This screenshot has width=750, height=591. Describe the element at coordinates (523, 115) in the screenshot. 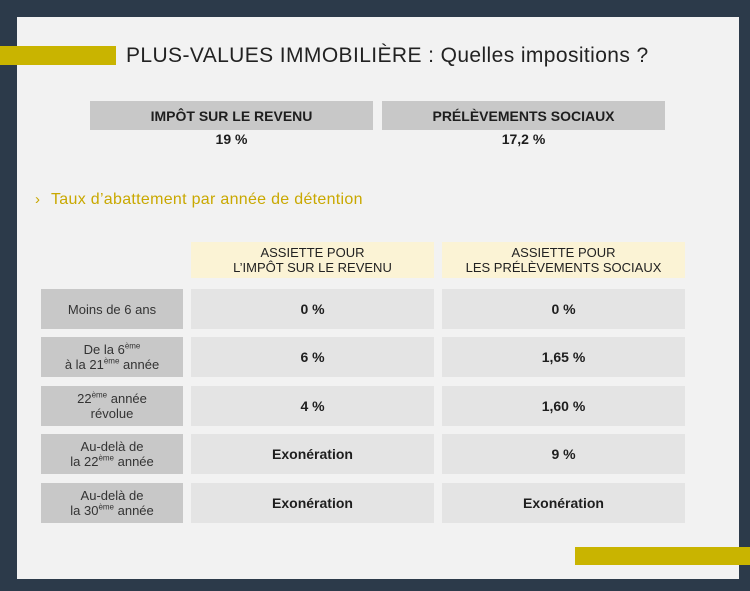

I see `tax-header-social: PRÉLÈVEMENTS SOCIAUX` at that location.